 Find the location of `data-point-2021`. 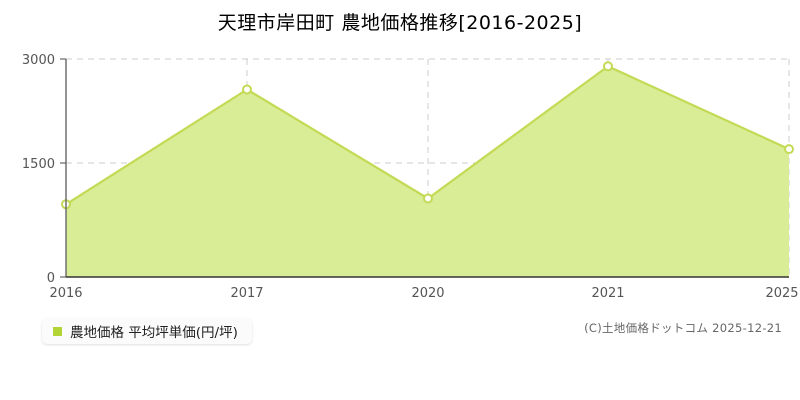

data-point-2021 is located at coordinates (608, 66).